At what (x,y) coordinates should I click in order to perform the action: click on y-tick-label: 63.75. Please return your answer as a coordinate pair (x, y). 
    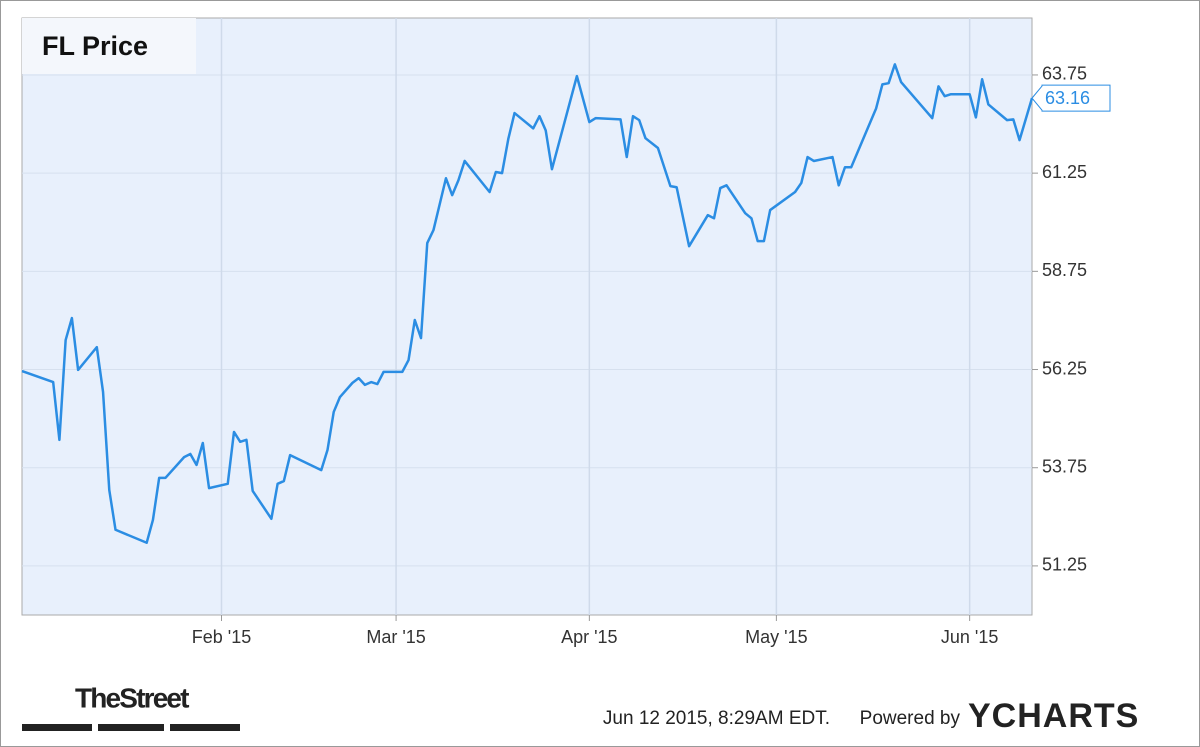
    Looking at the image, I should click on (1064, 74).